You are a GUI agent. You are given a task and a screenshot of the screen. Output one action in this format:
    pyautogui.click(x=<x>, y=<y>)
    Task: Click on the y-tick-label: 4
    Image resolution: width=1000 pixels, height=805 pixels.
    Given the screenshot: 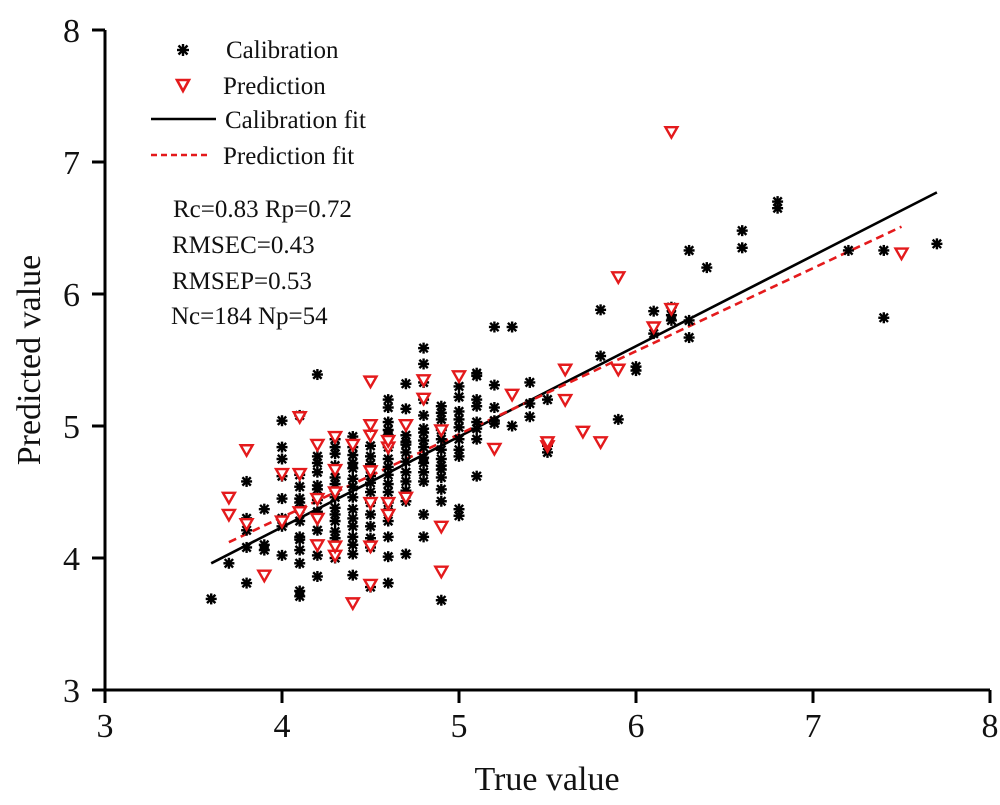 What is the action you would take?
    pyautogui.click(x=71, y=559)
    